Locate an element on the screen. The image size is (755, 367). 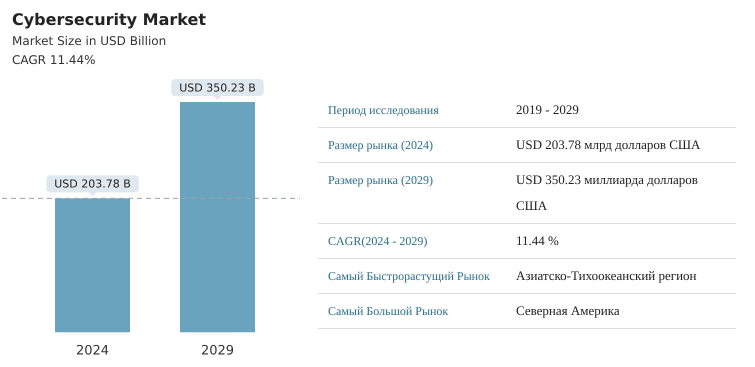
text: USD 350.23 миллиарда долларов США is located at coordinates (607, 193).